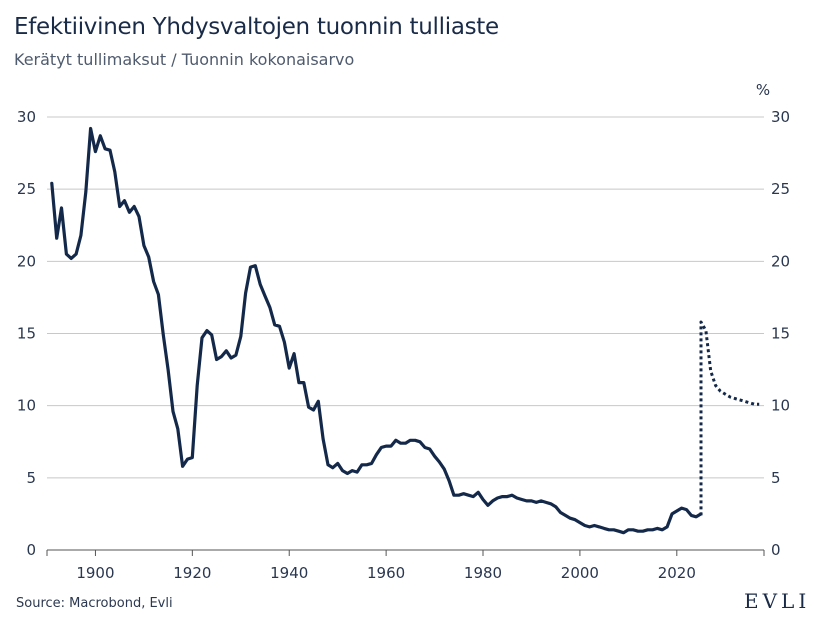  What do you see at coordinates (776, 550) in the screenshot?
I see `y-tick-label-right: 0` at bounding box center [776, 550].